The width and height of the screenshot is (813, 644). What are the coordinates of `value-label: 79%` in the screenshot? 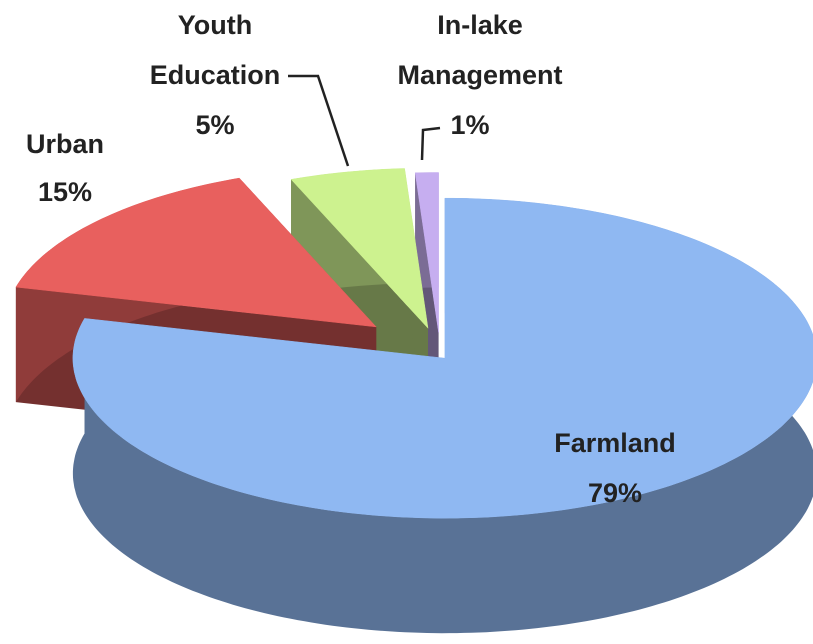 It's located at (615, 493).